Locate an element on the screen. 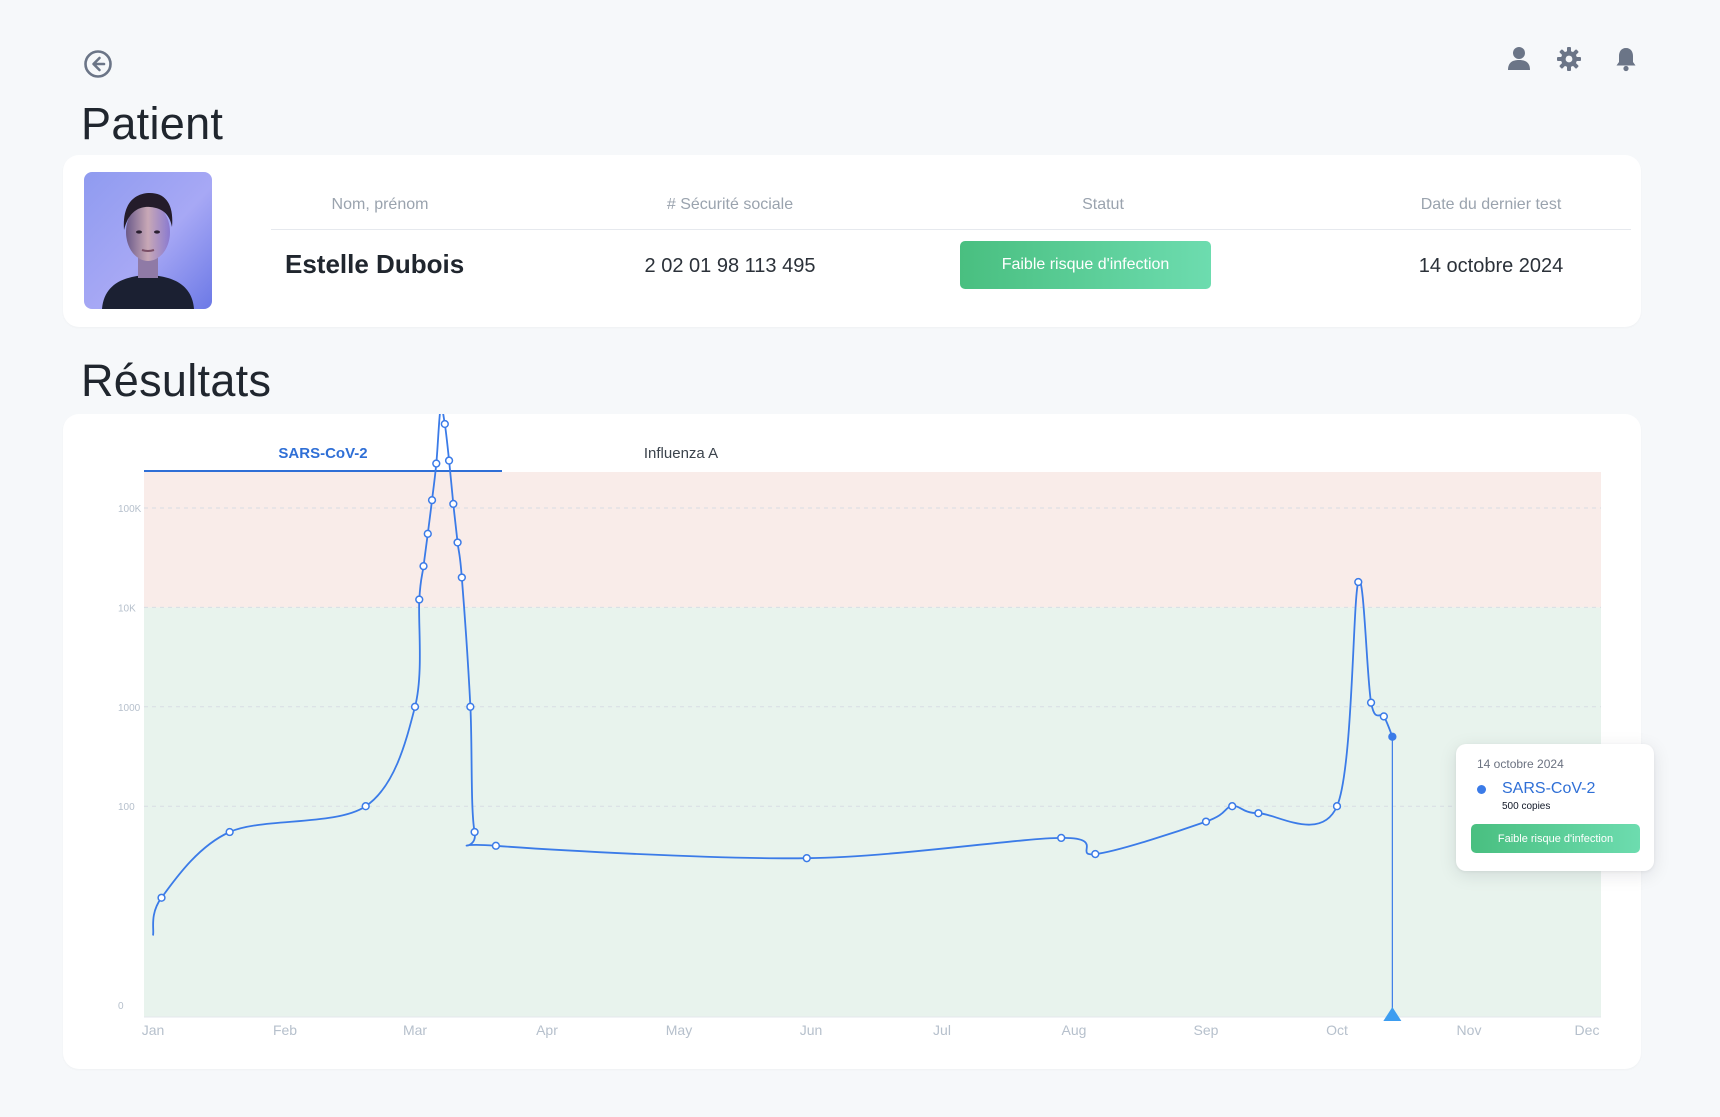  y-tick-label: 1M is located at coordinates (125, 415).